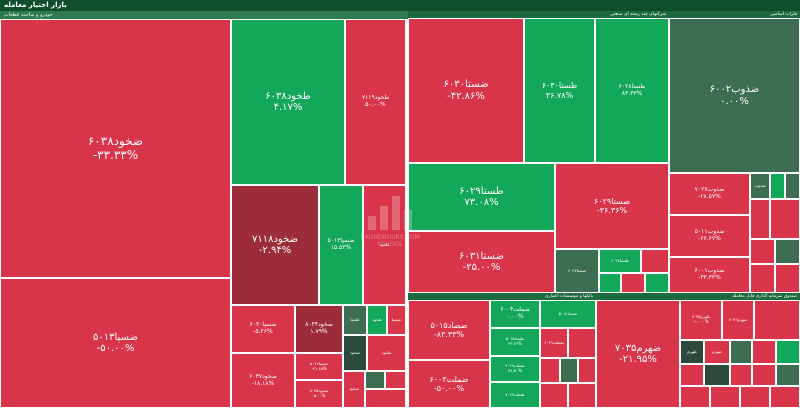 This screenshot has width=800, height=408. I want to click on tile-zsepa5013: ضسپا۵۰۱۳ -۵۰.۰۰%, so click(115, 343).